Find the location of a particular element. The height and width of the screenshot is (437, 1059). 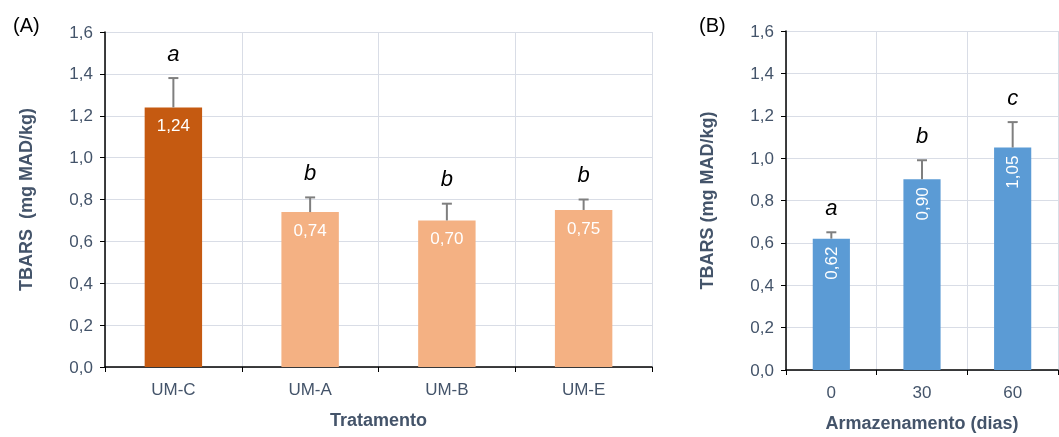

x-tick-label: 30 is located at coordinates (922, 392).